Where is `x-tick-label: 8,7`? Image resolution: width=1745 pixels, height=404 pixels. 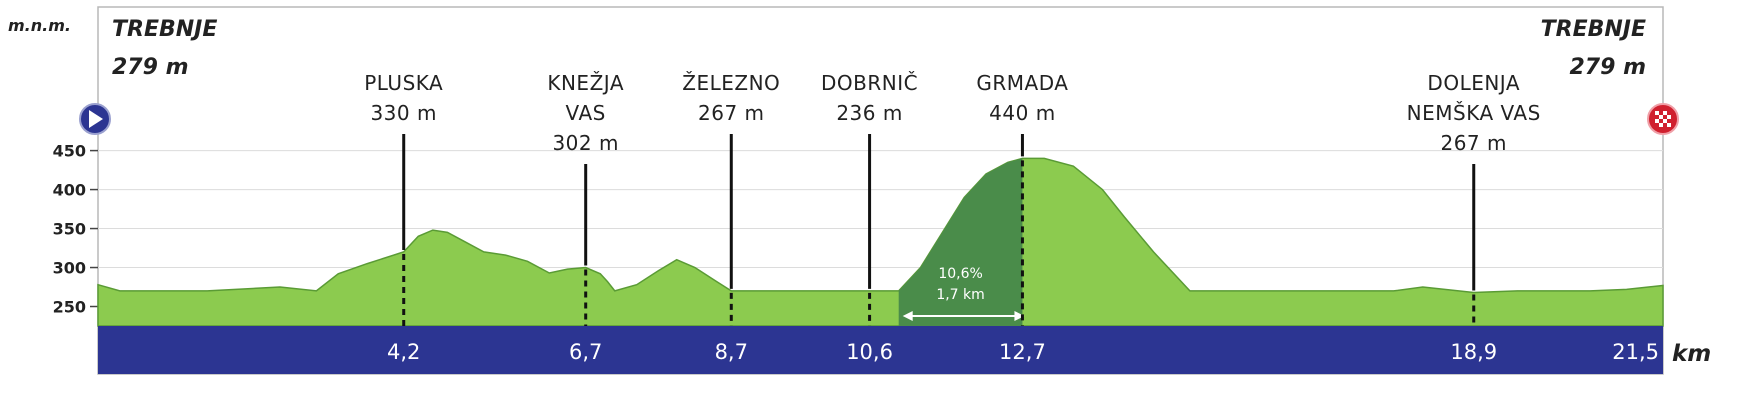
x-tick-label: 8,7 is located at coordinates (731, 352).